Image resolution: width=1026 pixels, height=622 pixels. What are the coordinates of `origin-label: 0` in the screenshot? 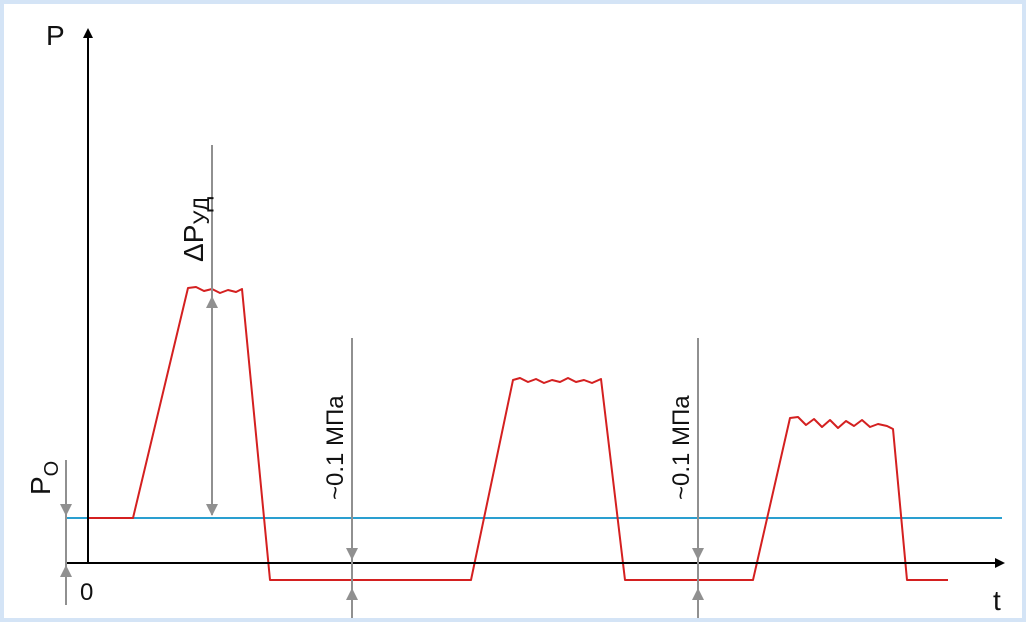 It's located at (86, 592).